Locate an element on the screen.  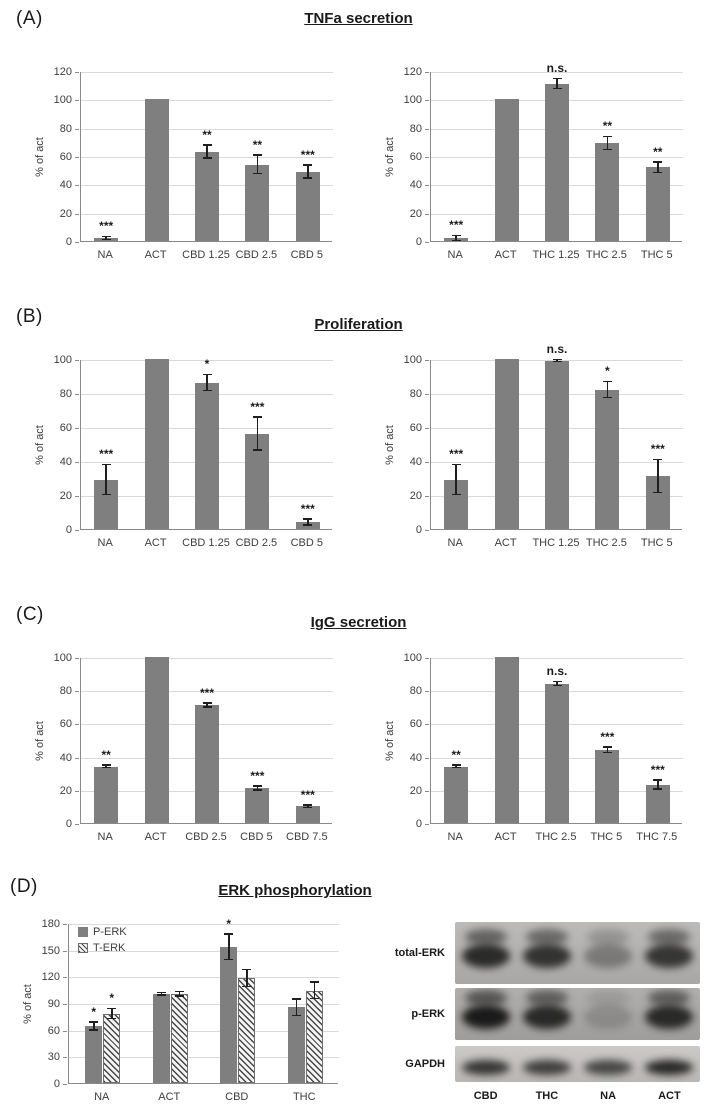
significance-label: n.s. is located at coordinates (557, 349).